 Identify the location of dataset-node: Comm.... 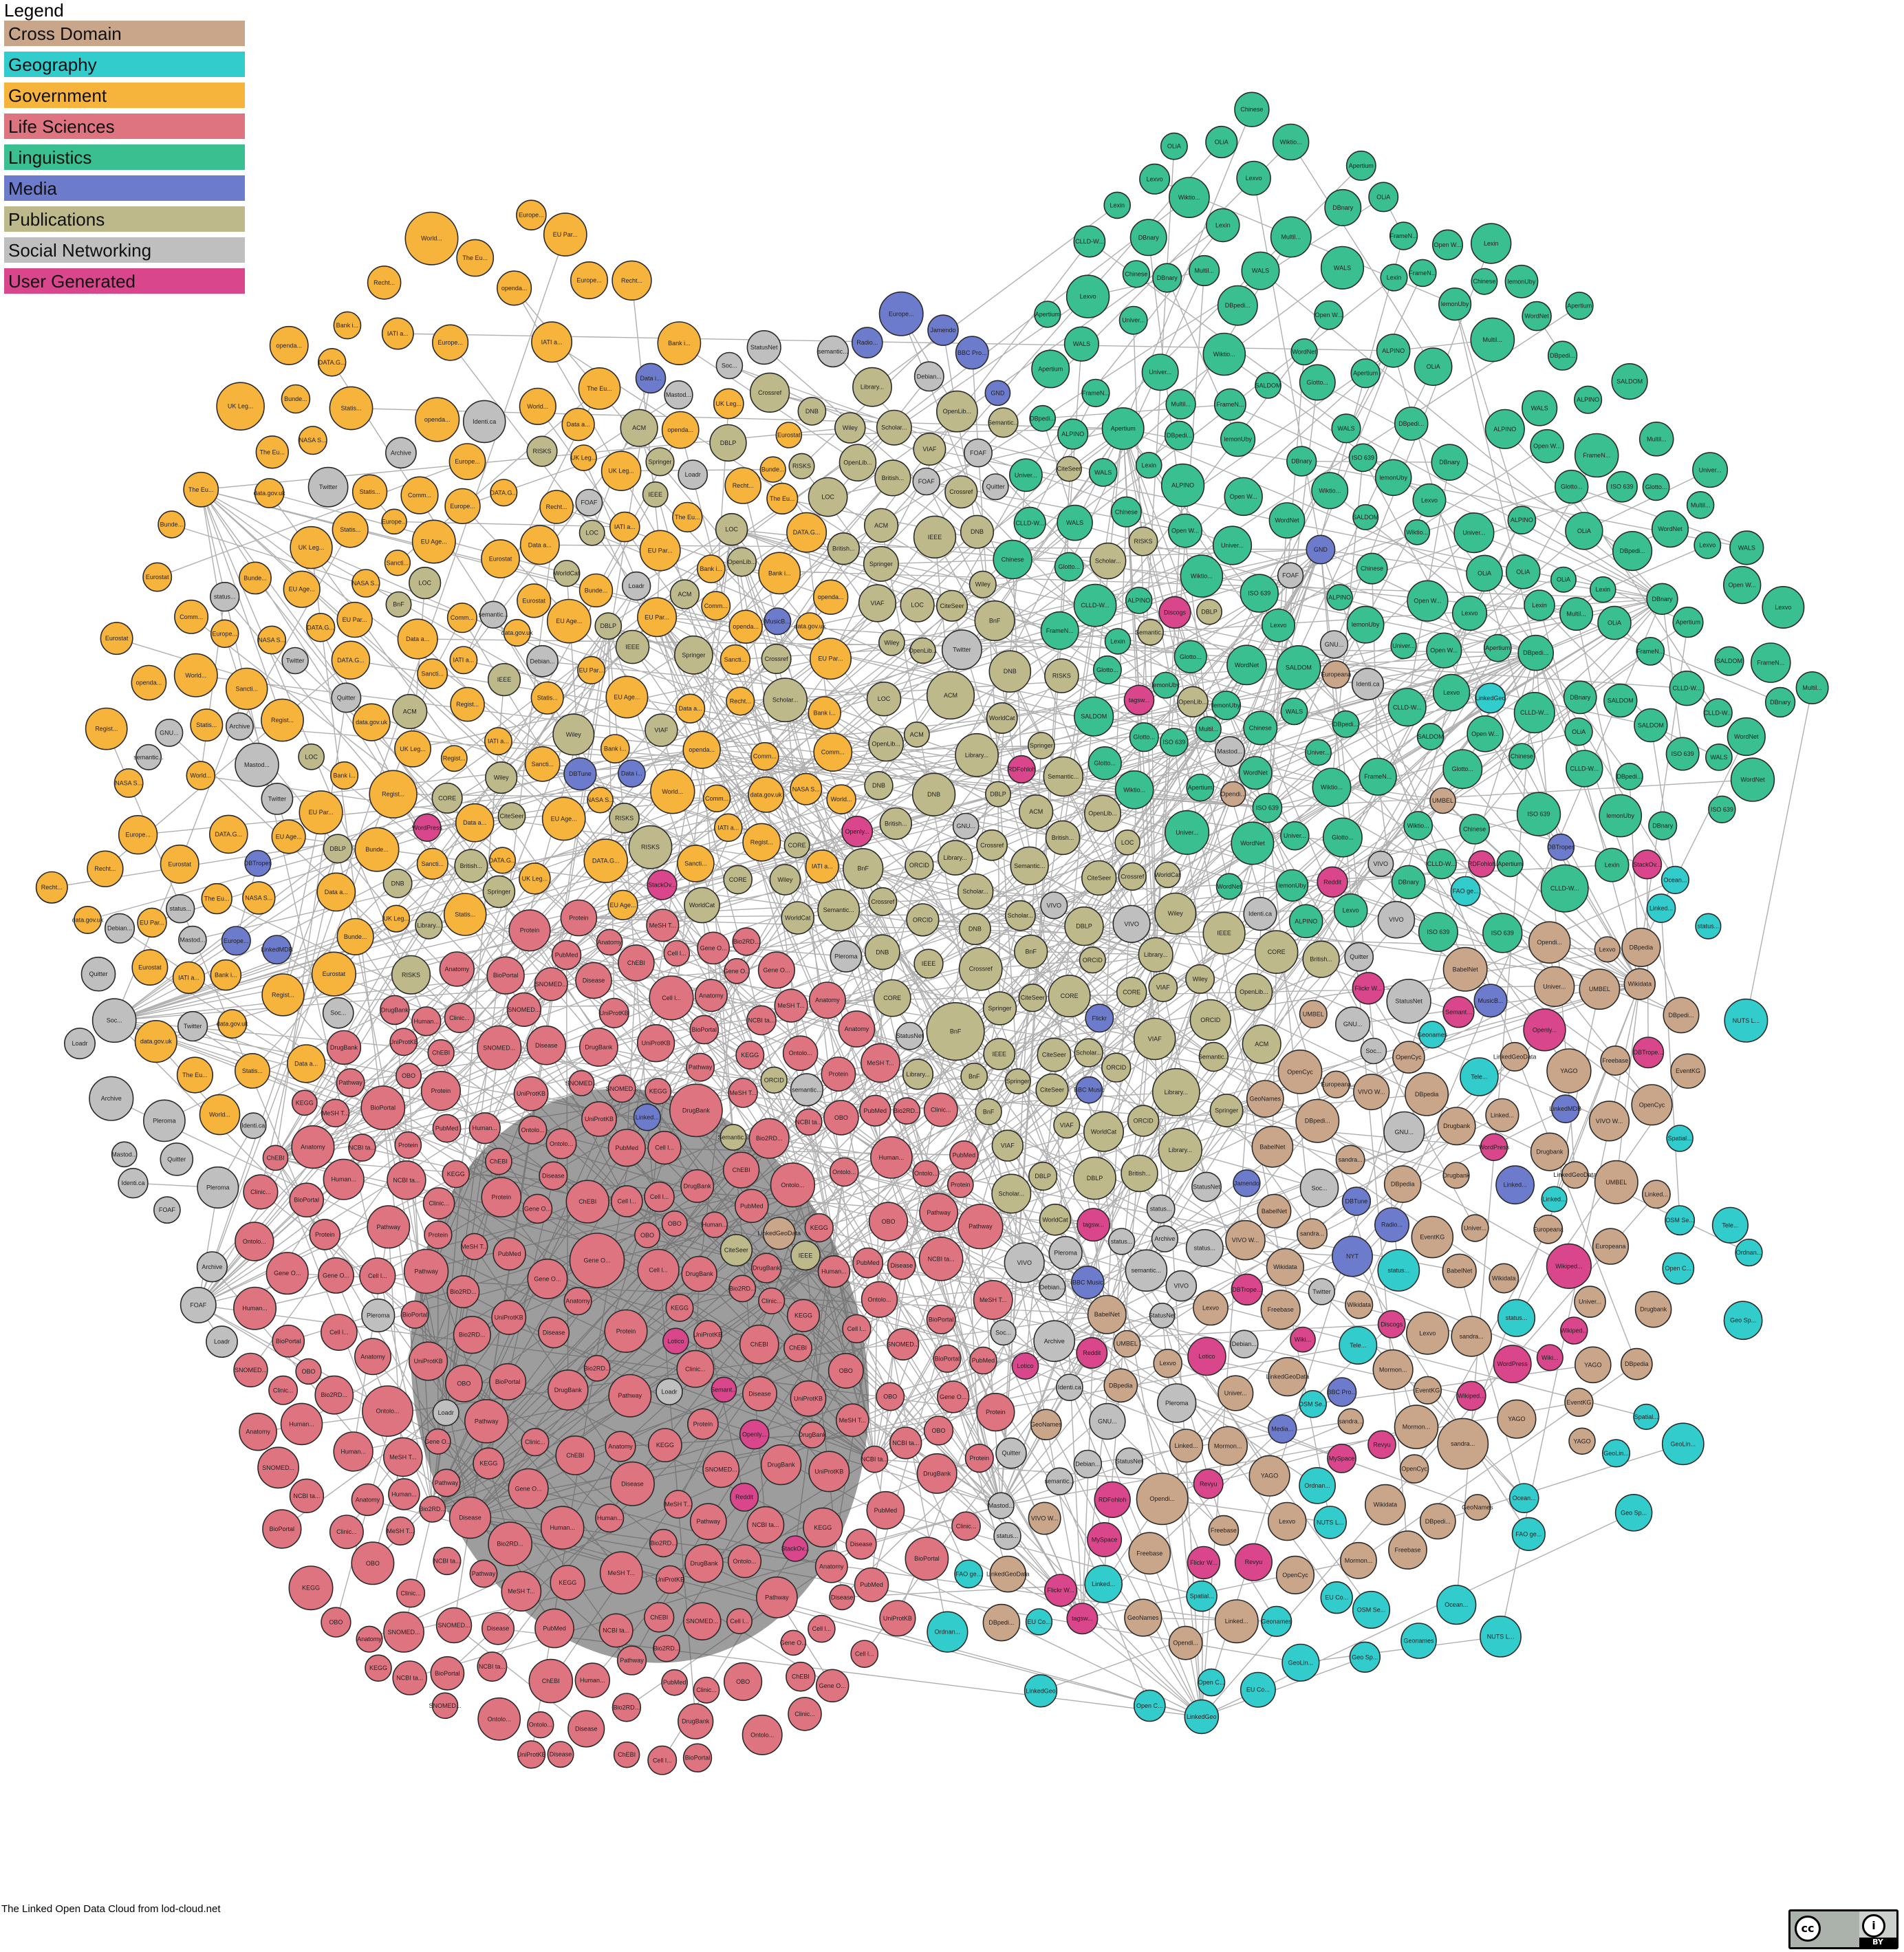
(833, 753).